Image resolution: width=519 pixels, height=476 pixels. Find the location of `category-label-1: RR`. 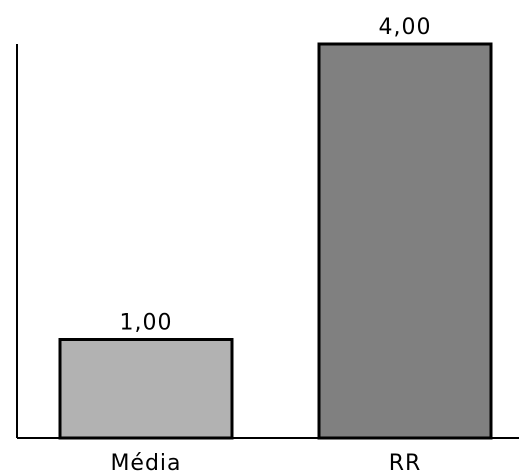

category-label-1: RR is located at coordinates (405, 463).